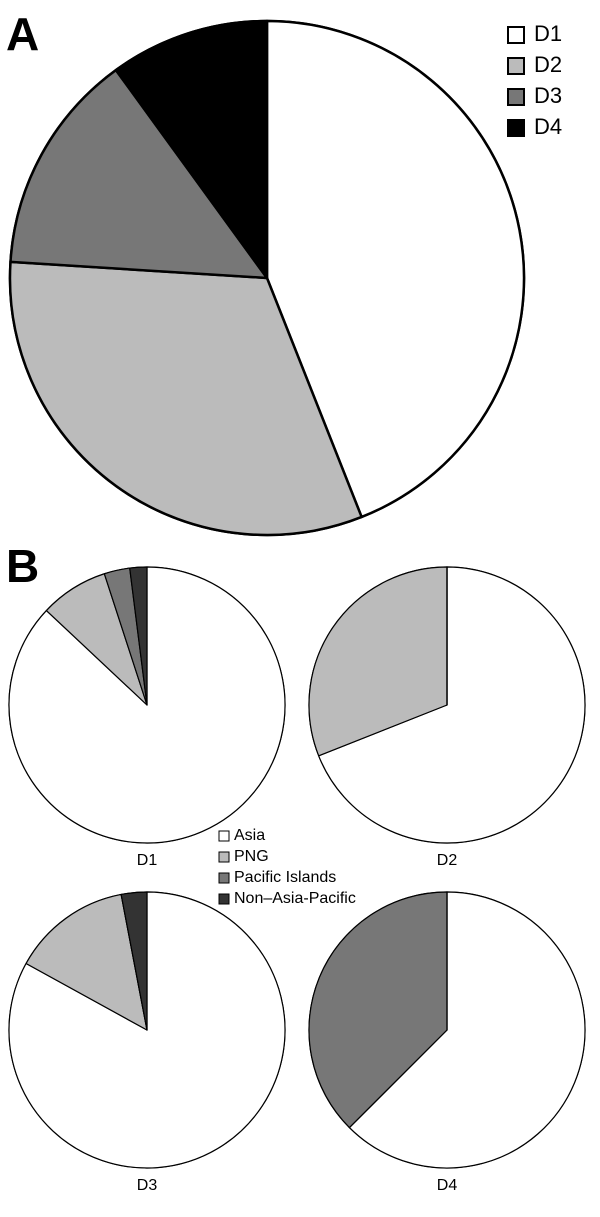 The height and width of the screenshot is (1217, 600). What do you see at coordinates (22, 34) in the screenshot?
I see `panel-label: A` at bounding box center [22, 34].